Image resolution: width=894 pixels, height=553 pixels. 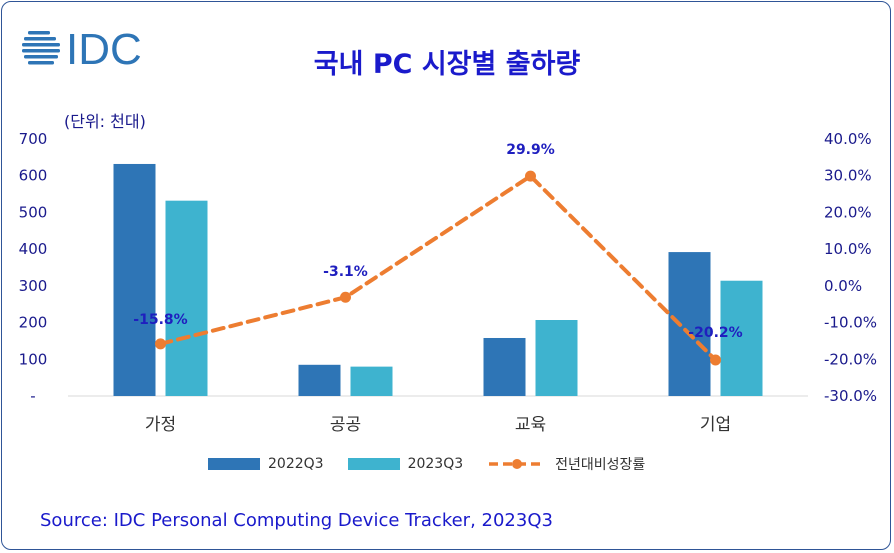 I want to click on x-tick-label: 기업, so click(x=715, y=425).